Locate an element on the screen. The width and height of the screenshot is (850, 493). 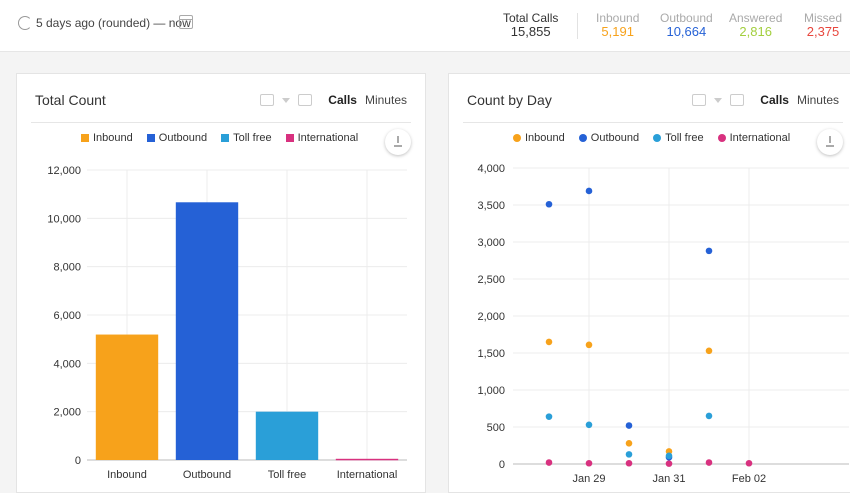
stat-missed: Missed 2,375 is located at coordinates (823, 25).